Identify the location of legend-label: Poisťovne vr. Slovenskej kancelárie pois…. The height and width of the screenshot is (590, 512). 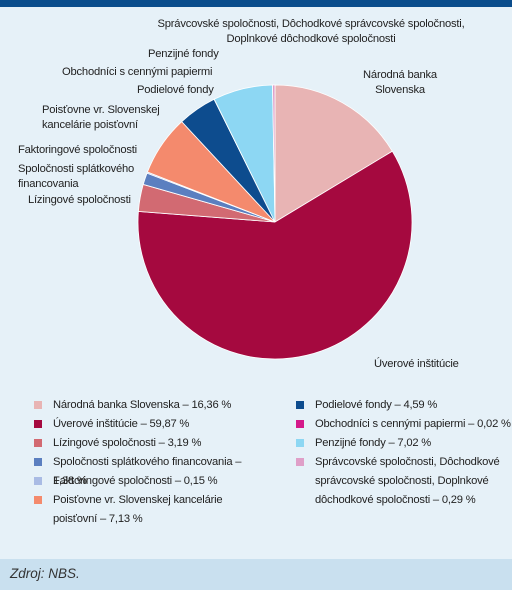
(138, 509).